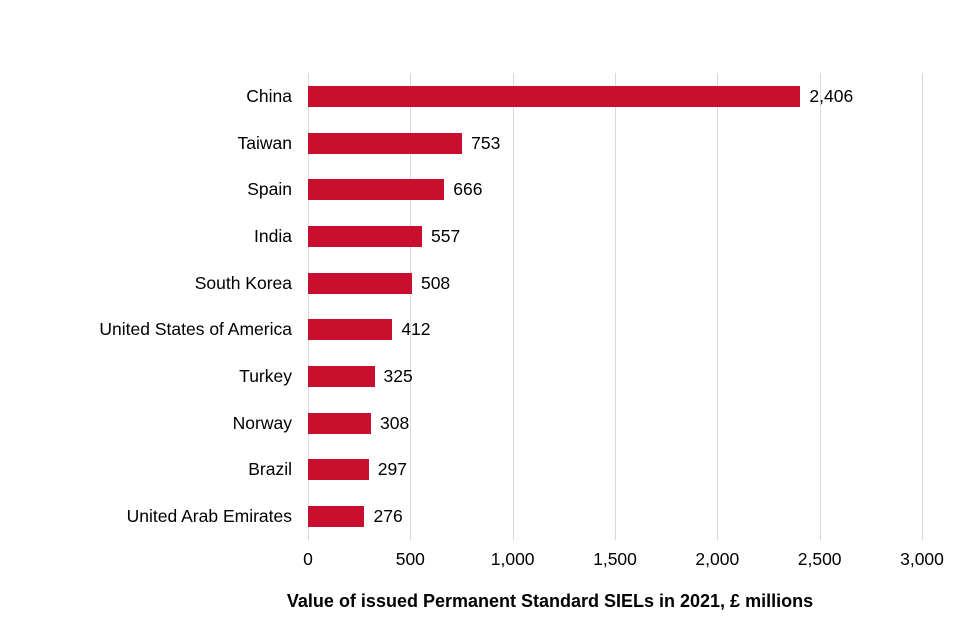 The height and width of the screenshot is (640, 960). I want to click on x-tick-label: 2,000, so click(717, 559).